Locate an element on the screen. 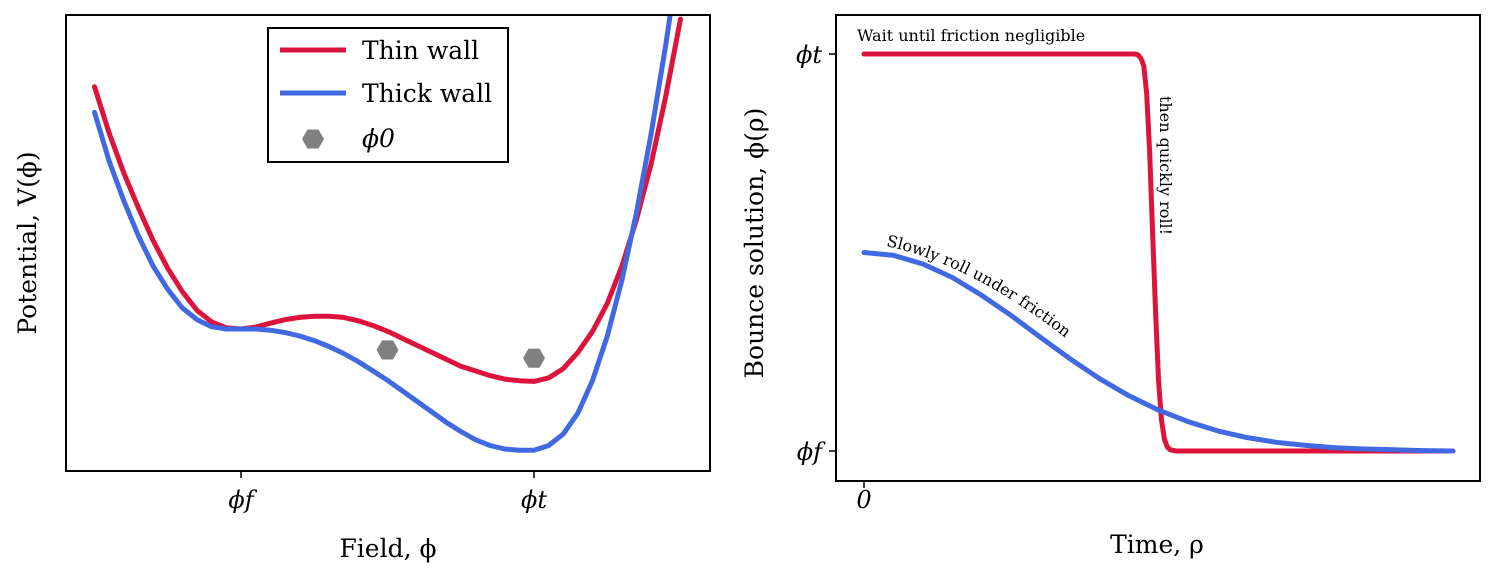 The width and height of the screenshot is (1495, 578). legend-label-thin-wall: Thin wall is located at coordinates (420, 50).